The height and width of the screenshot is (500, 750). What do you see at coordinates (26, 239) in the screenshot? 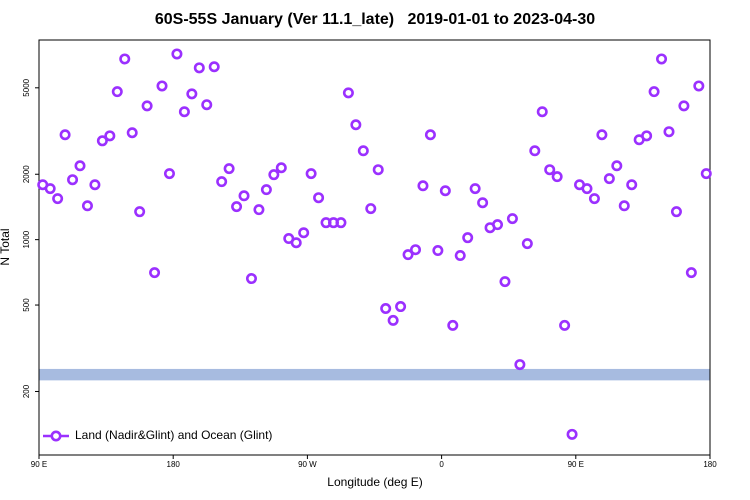
I see `y-tick-label: 1000` at bounding box center [26, 239].